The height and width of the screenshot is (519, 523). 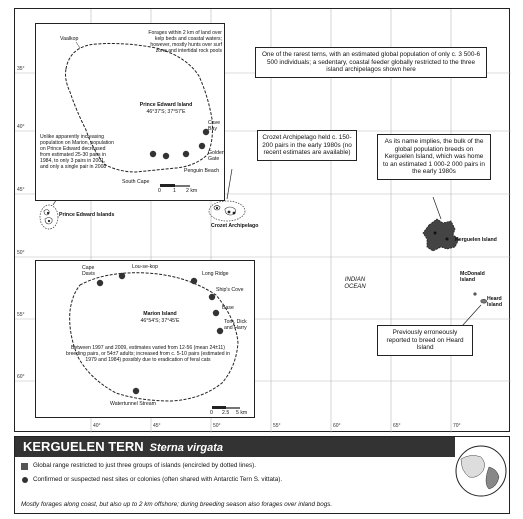 What do you see at coordinates (226, 413) in the screenshot?
I see `marion-scale-1: 2.5` at bounding box center [226, 413].